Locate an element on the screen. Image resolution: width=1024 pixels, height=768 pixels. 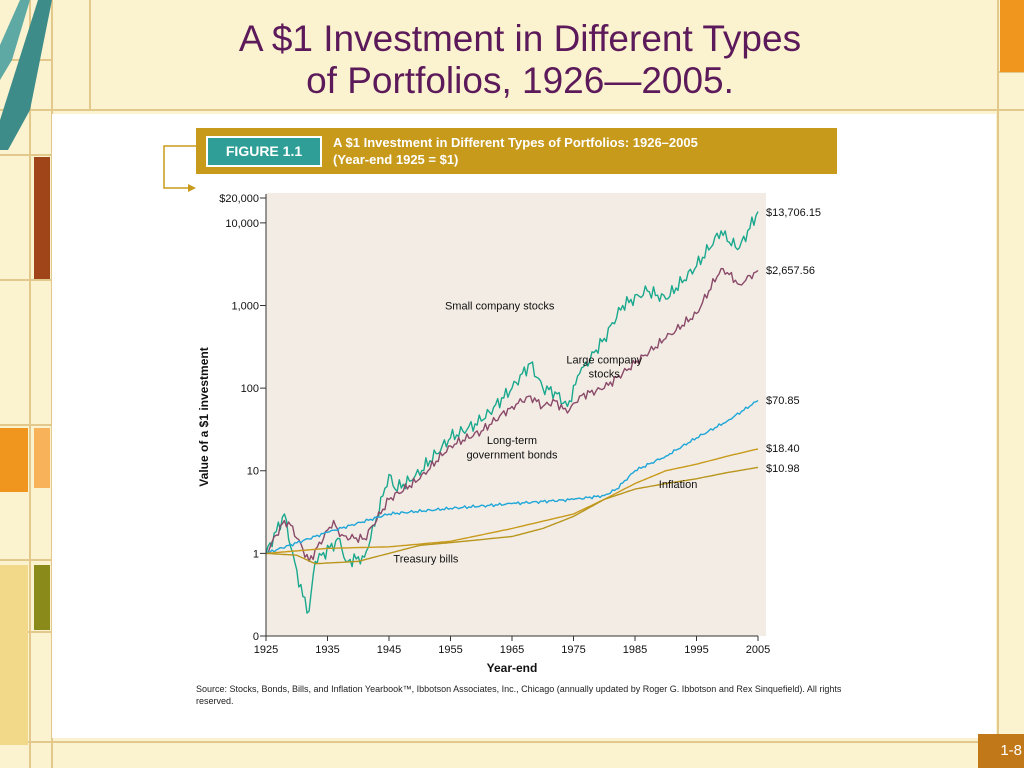
page-number: 1-8 is located at coordinates (1001, 751).